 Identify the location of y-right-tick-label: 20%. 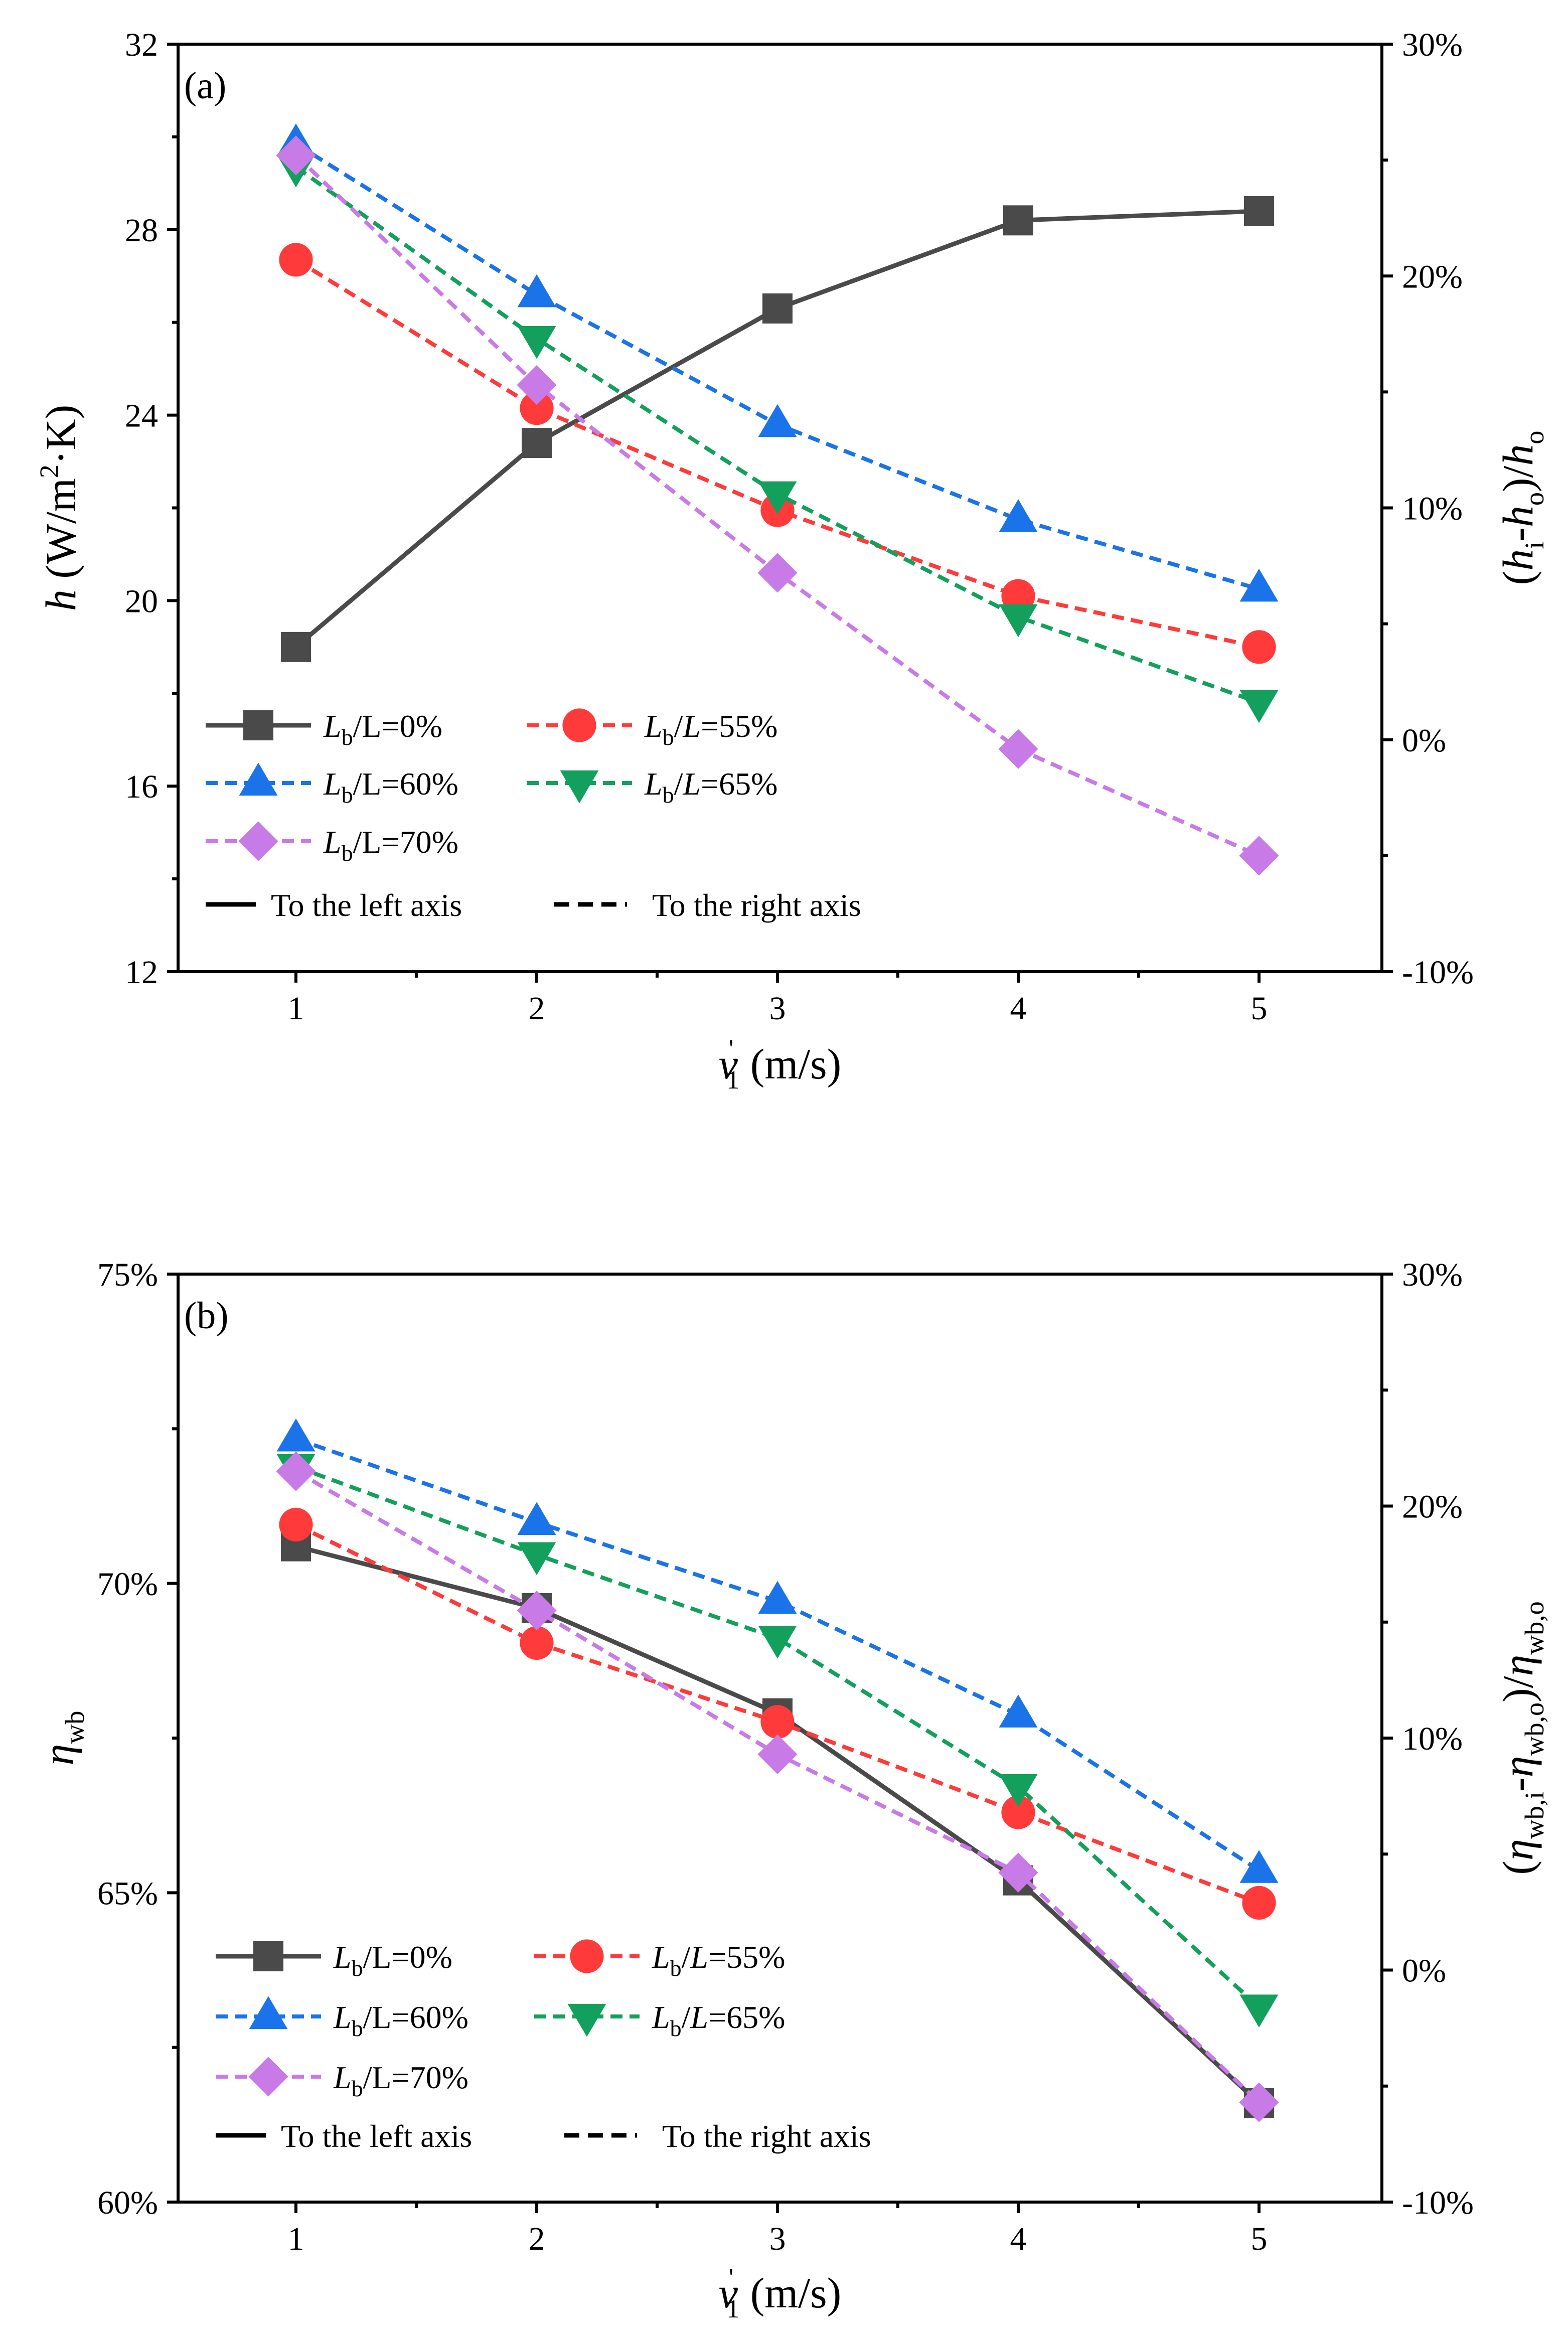
(1432, 1507).